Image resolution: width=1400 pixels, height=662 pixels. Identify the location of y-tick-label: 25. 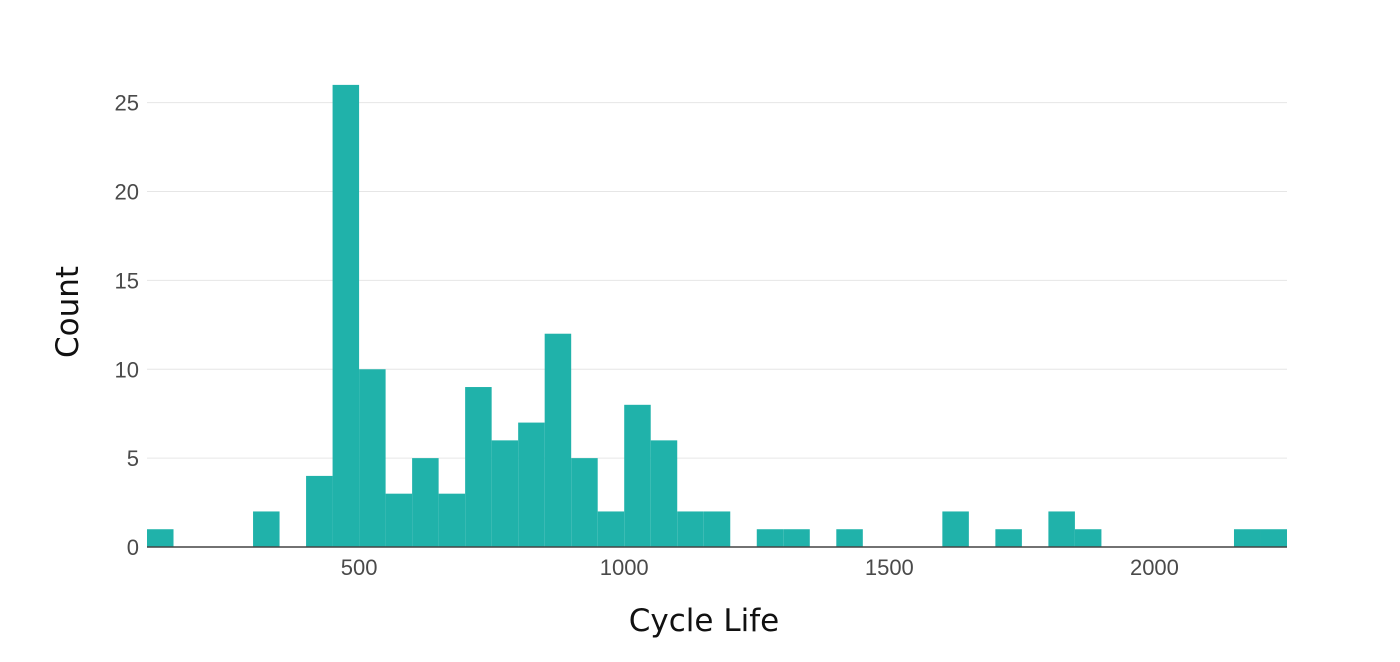
(127, 103).